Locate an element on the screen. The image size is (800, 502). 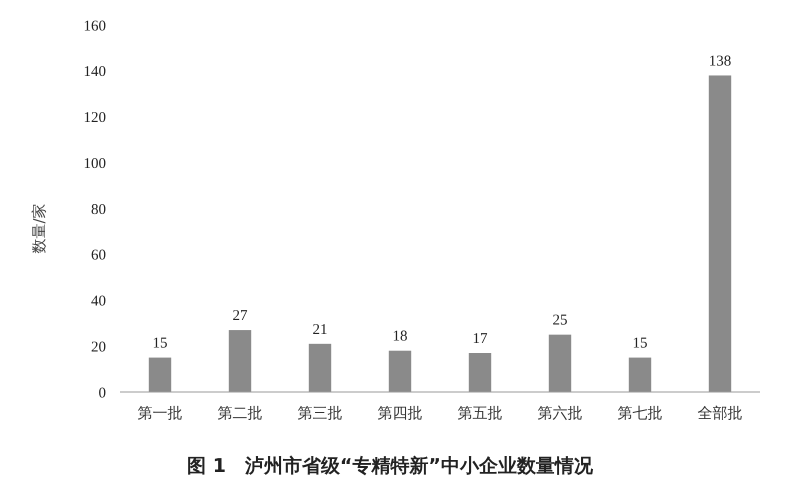
text: 图 1 泸州市省级“专精特新”中小企业数量情况 is located at coordinates (390, 466).